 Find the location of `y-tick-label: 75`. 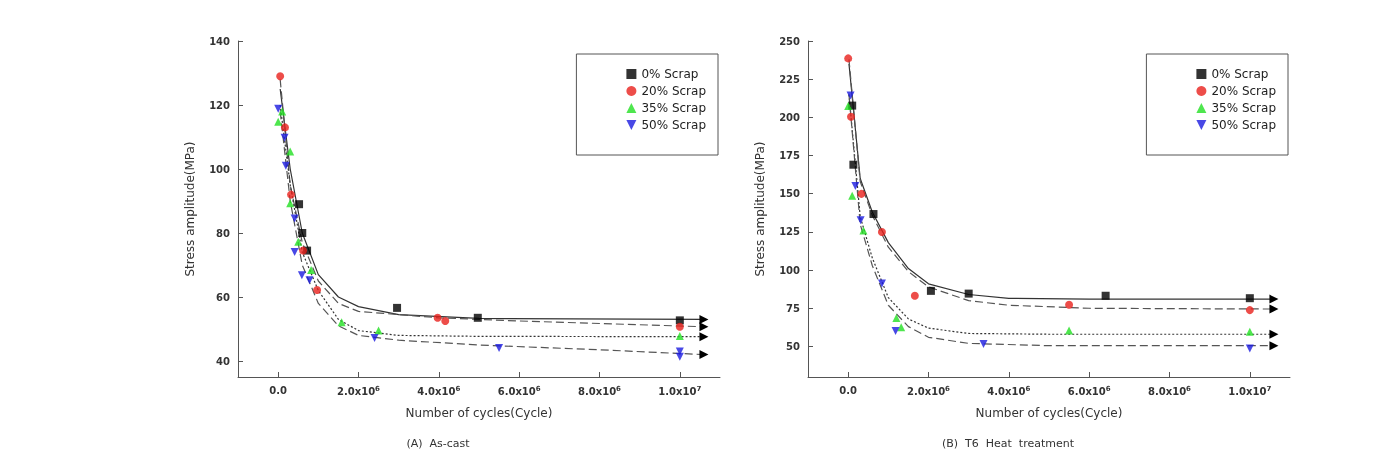

y-tick-label: 75 is located at coordinates (793, 308).